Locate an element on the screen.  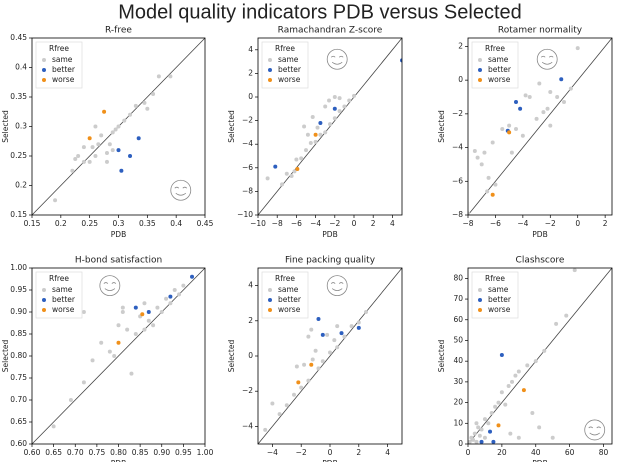
legend-title: Rfree is located at coordinates (495, 278).